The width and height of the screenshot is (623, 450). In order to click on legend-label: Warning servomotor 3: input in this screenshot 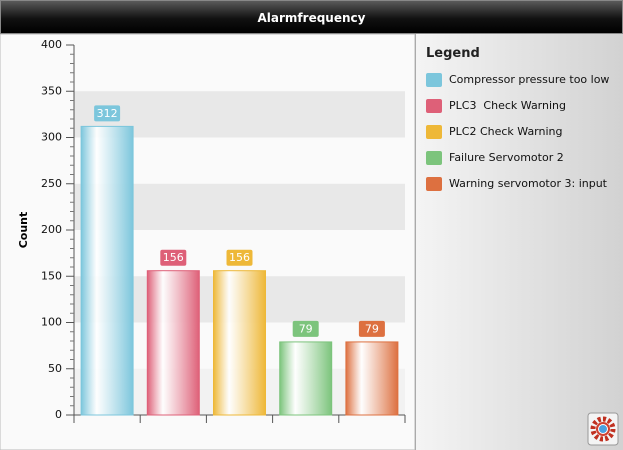, I will do `click(528, 183)`.